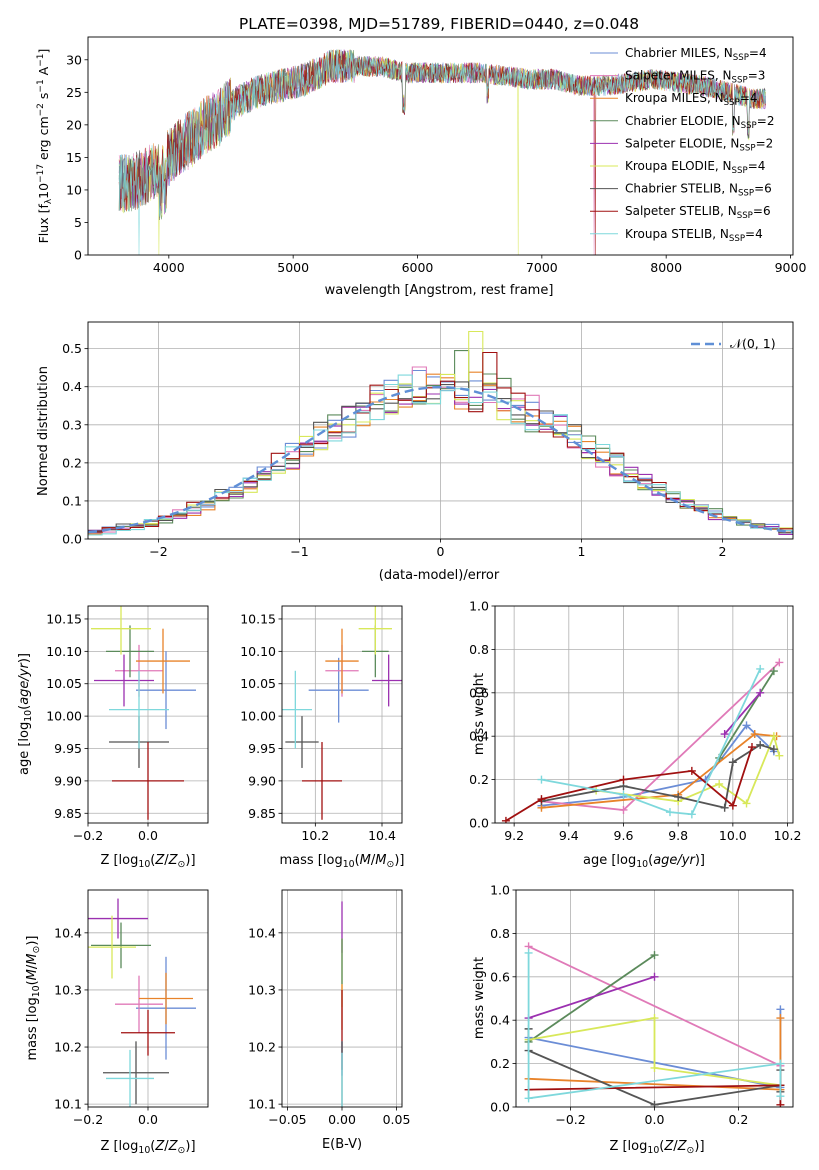  What do you see at coordinates (74, 189) in the screenshot?
I see `spectrum-ytick-label-2: 10` at bounding box center [74, 189].